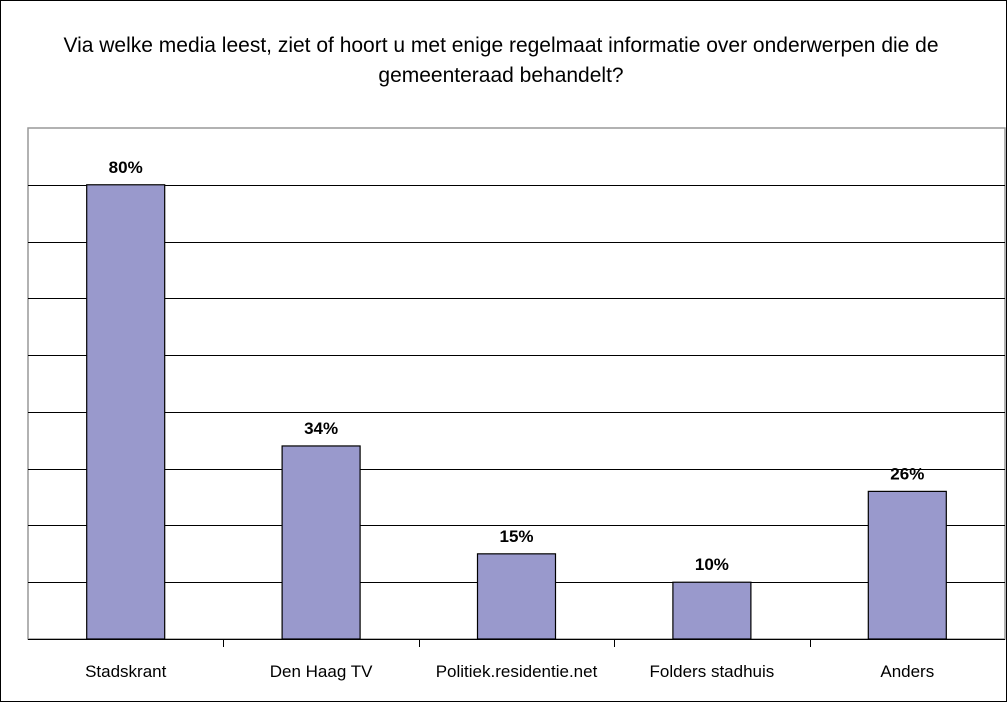 The image size is (1007, 702). What do you see at coordinates (126, 671) in the screenshot?
I see `x-tick-label: Stadskrant` at bounding box center [126, 671].